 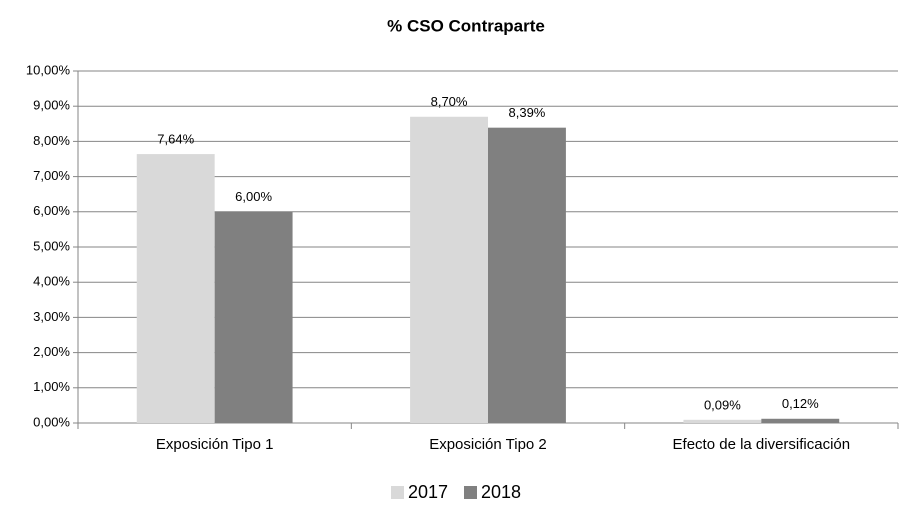 I want to click on value-label: 7,64%, so click(x=175, y=139).